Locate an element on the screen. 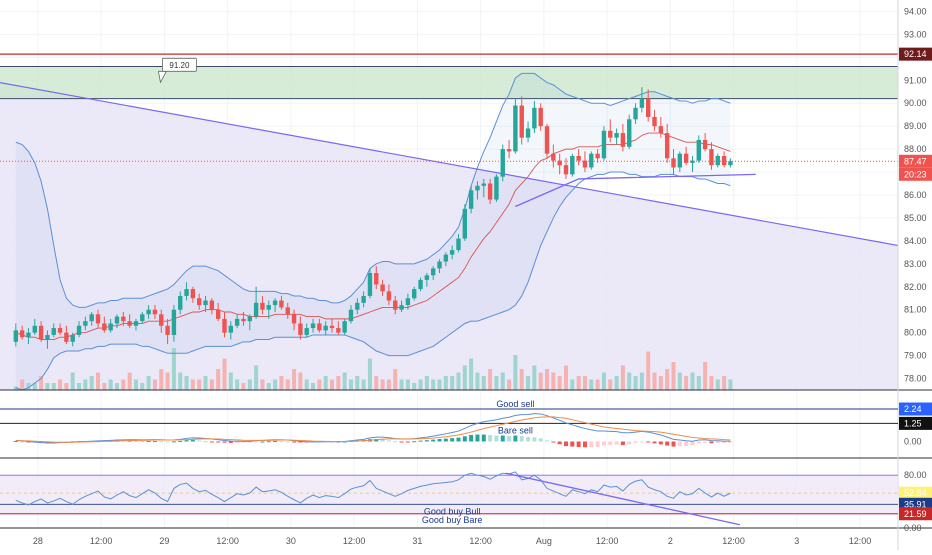  price-tick-13: 81.00 is located at coordinates (915, 310).